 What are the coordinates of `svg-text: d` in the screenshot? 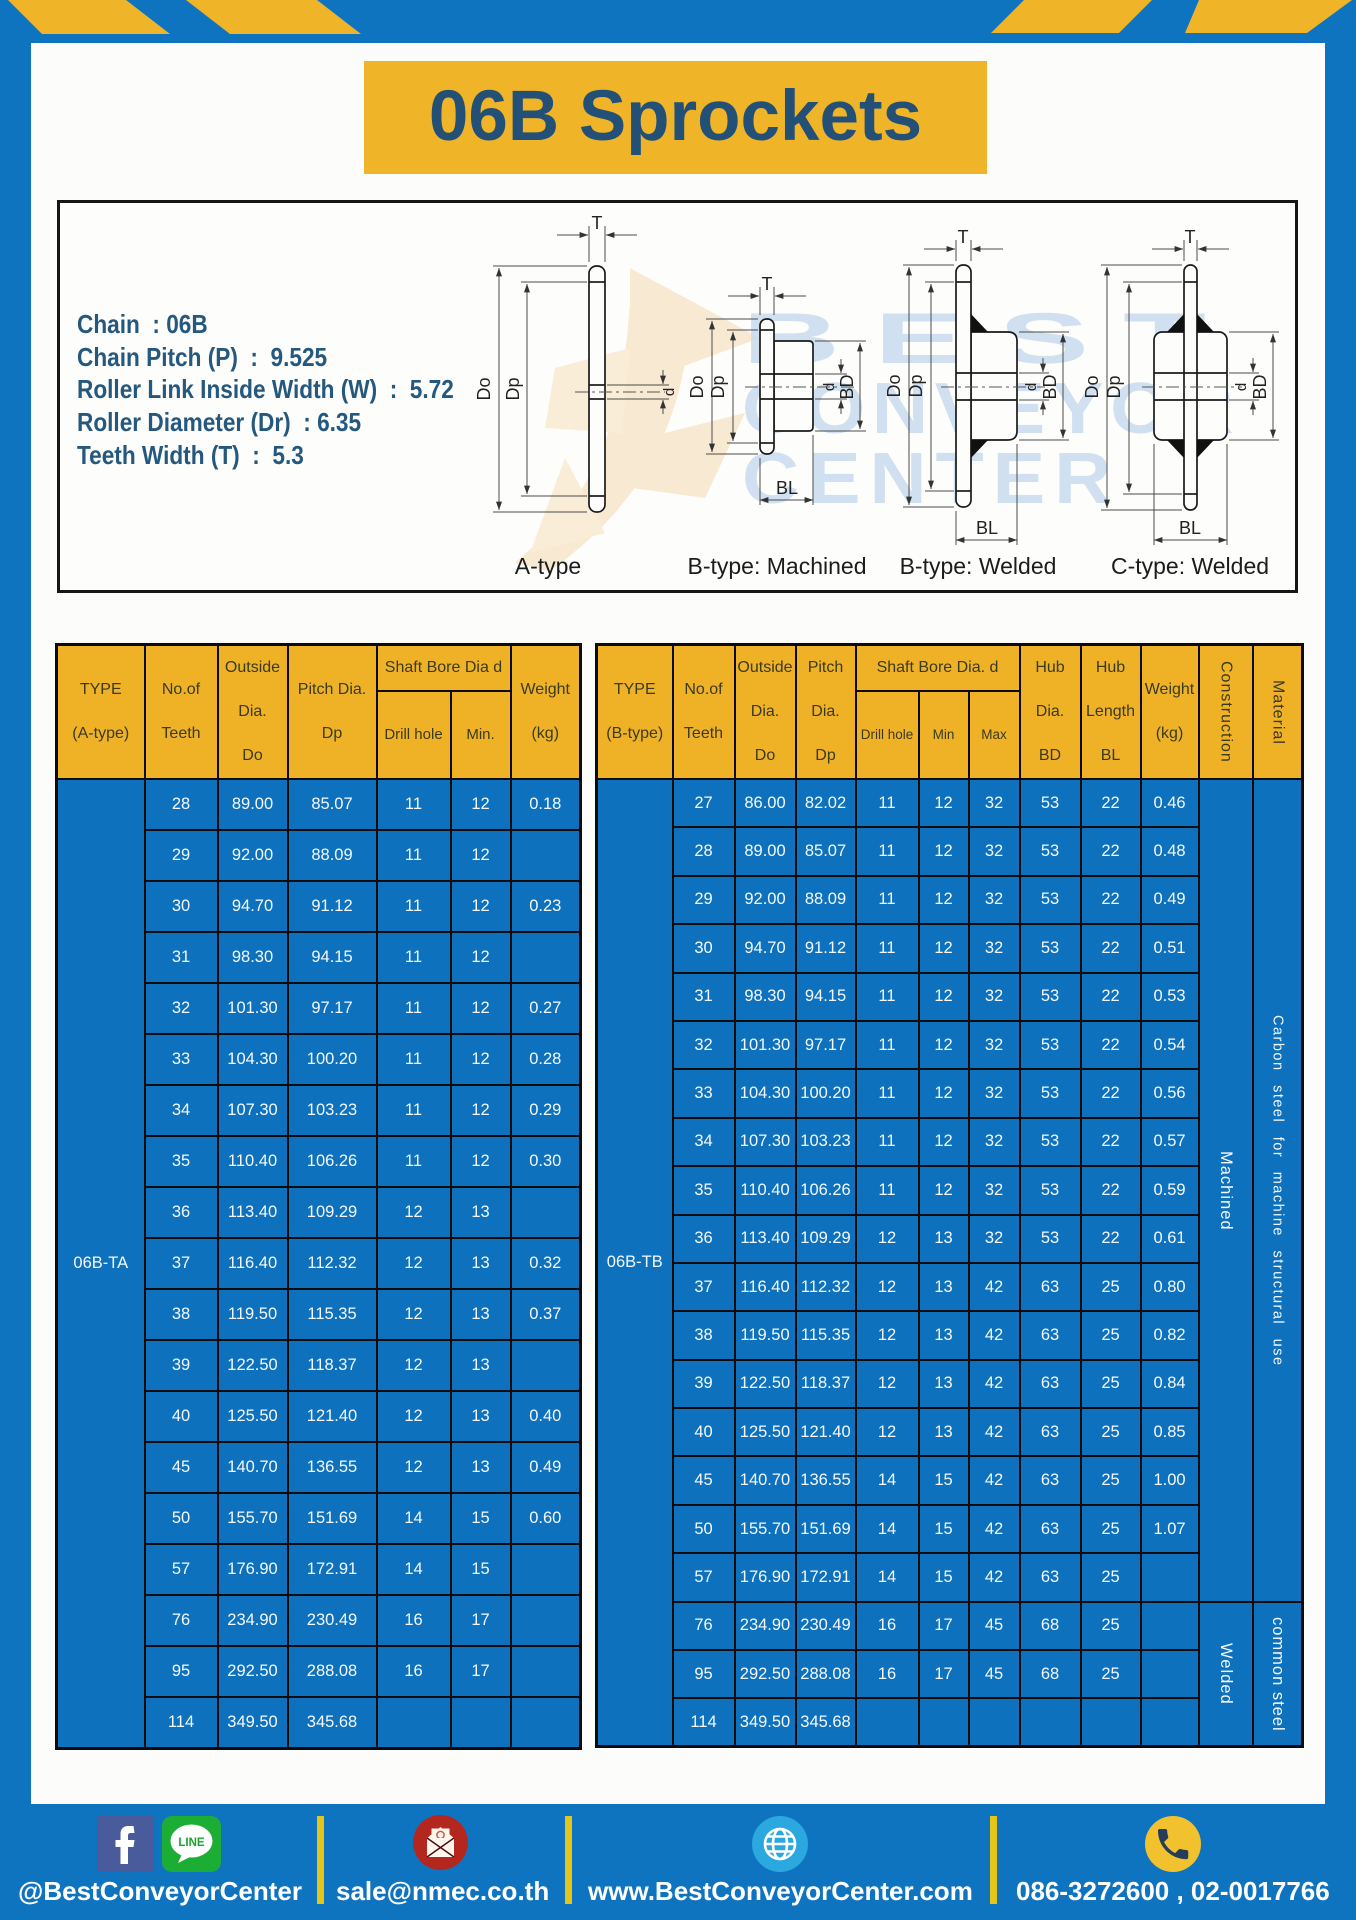 It's located at (669, 392).